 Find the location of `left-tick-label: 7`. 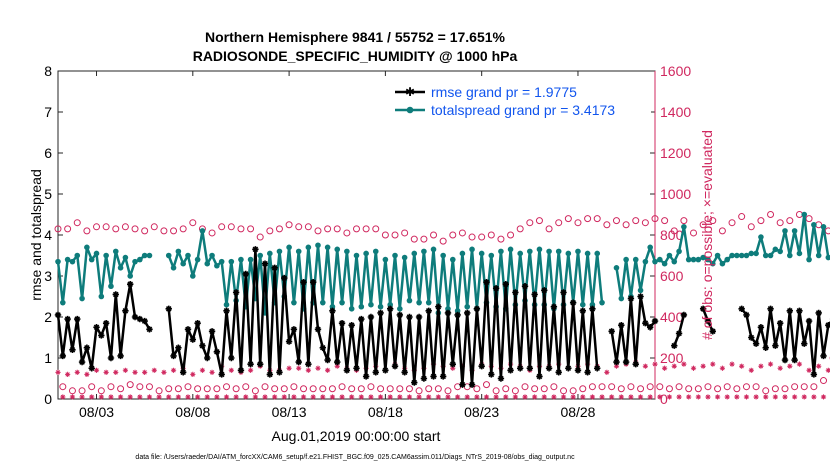

left-tick-label: 7 is located at coordinates (48, 112).